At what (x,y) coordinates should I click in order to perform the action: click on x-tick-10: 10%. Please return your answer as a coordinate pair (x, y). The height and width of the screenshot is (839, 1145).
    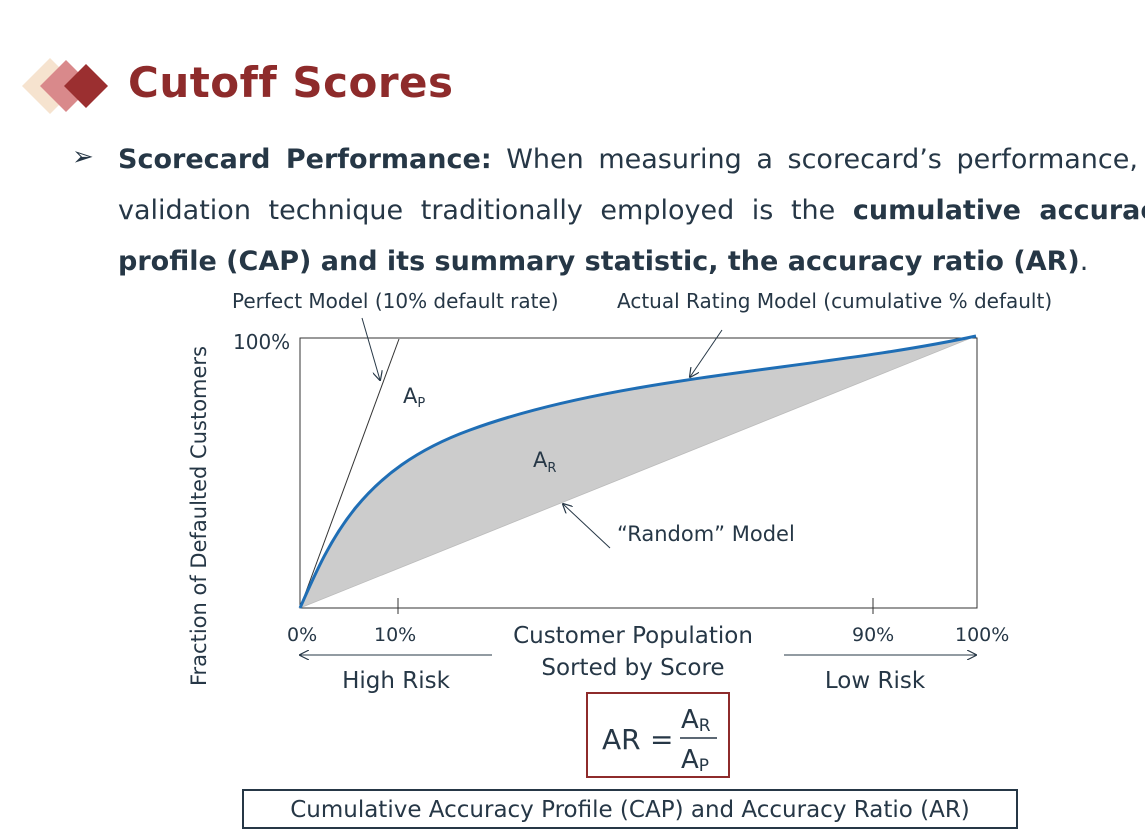
    Looking at the image, I should click on (395, 635).